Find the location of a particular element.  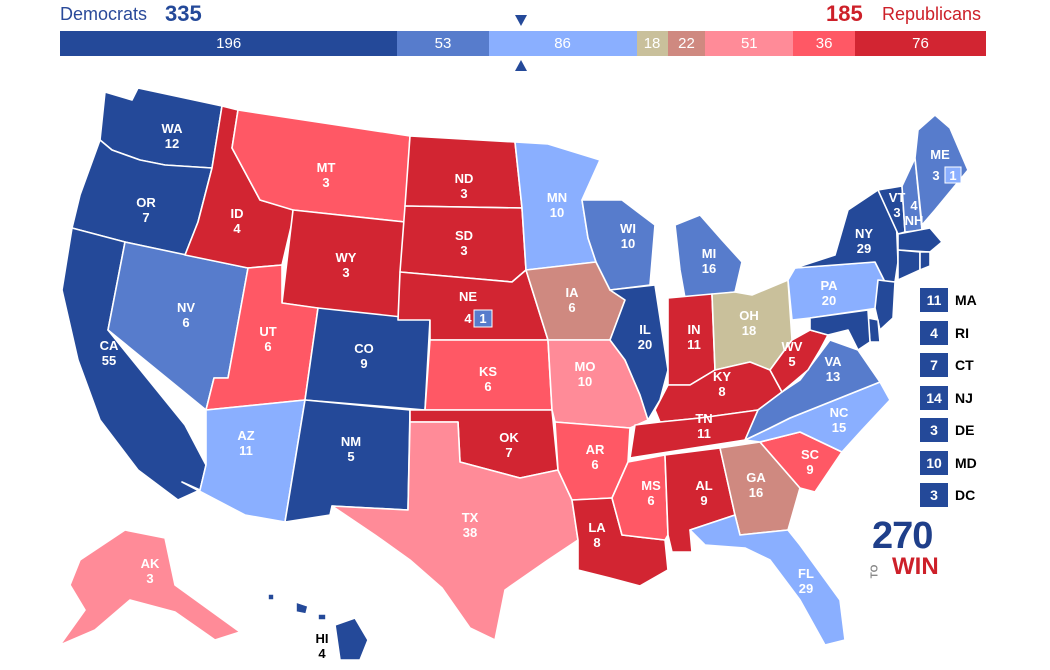

label-fl: FL 29 is located at coordinates (806, 581).